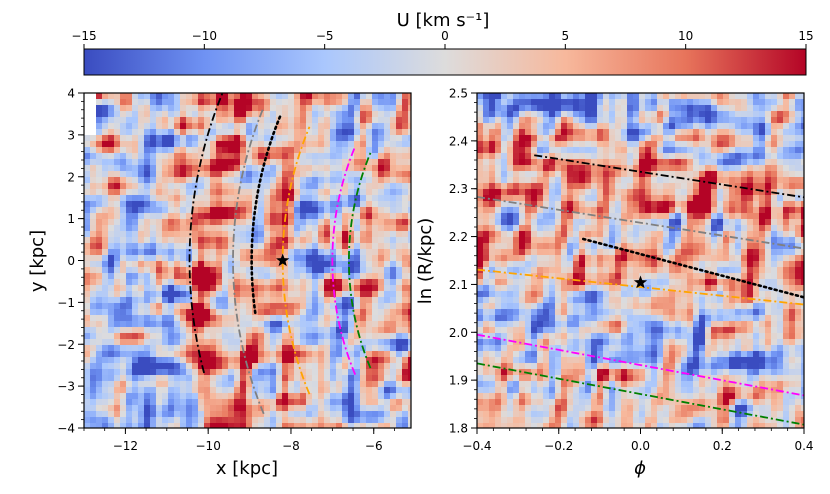 The width and height of the screenshot is (830, 494). I want to click on x-tick-label: −10, so click(208, 446).